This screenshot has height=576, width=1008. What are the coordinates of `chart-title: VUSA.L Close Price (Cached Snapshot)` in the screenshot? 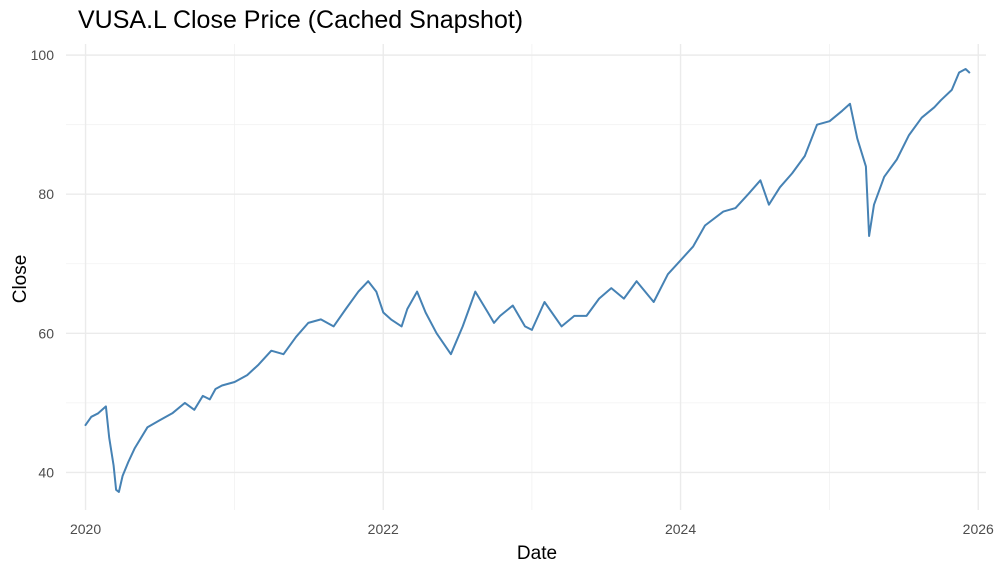 It's located at (301, 20).